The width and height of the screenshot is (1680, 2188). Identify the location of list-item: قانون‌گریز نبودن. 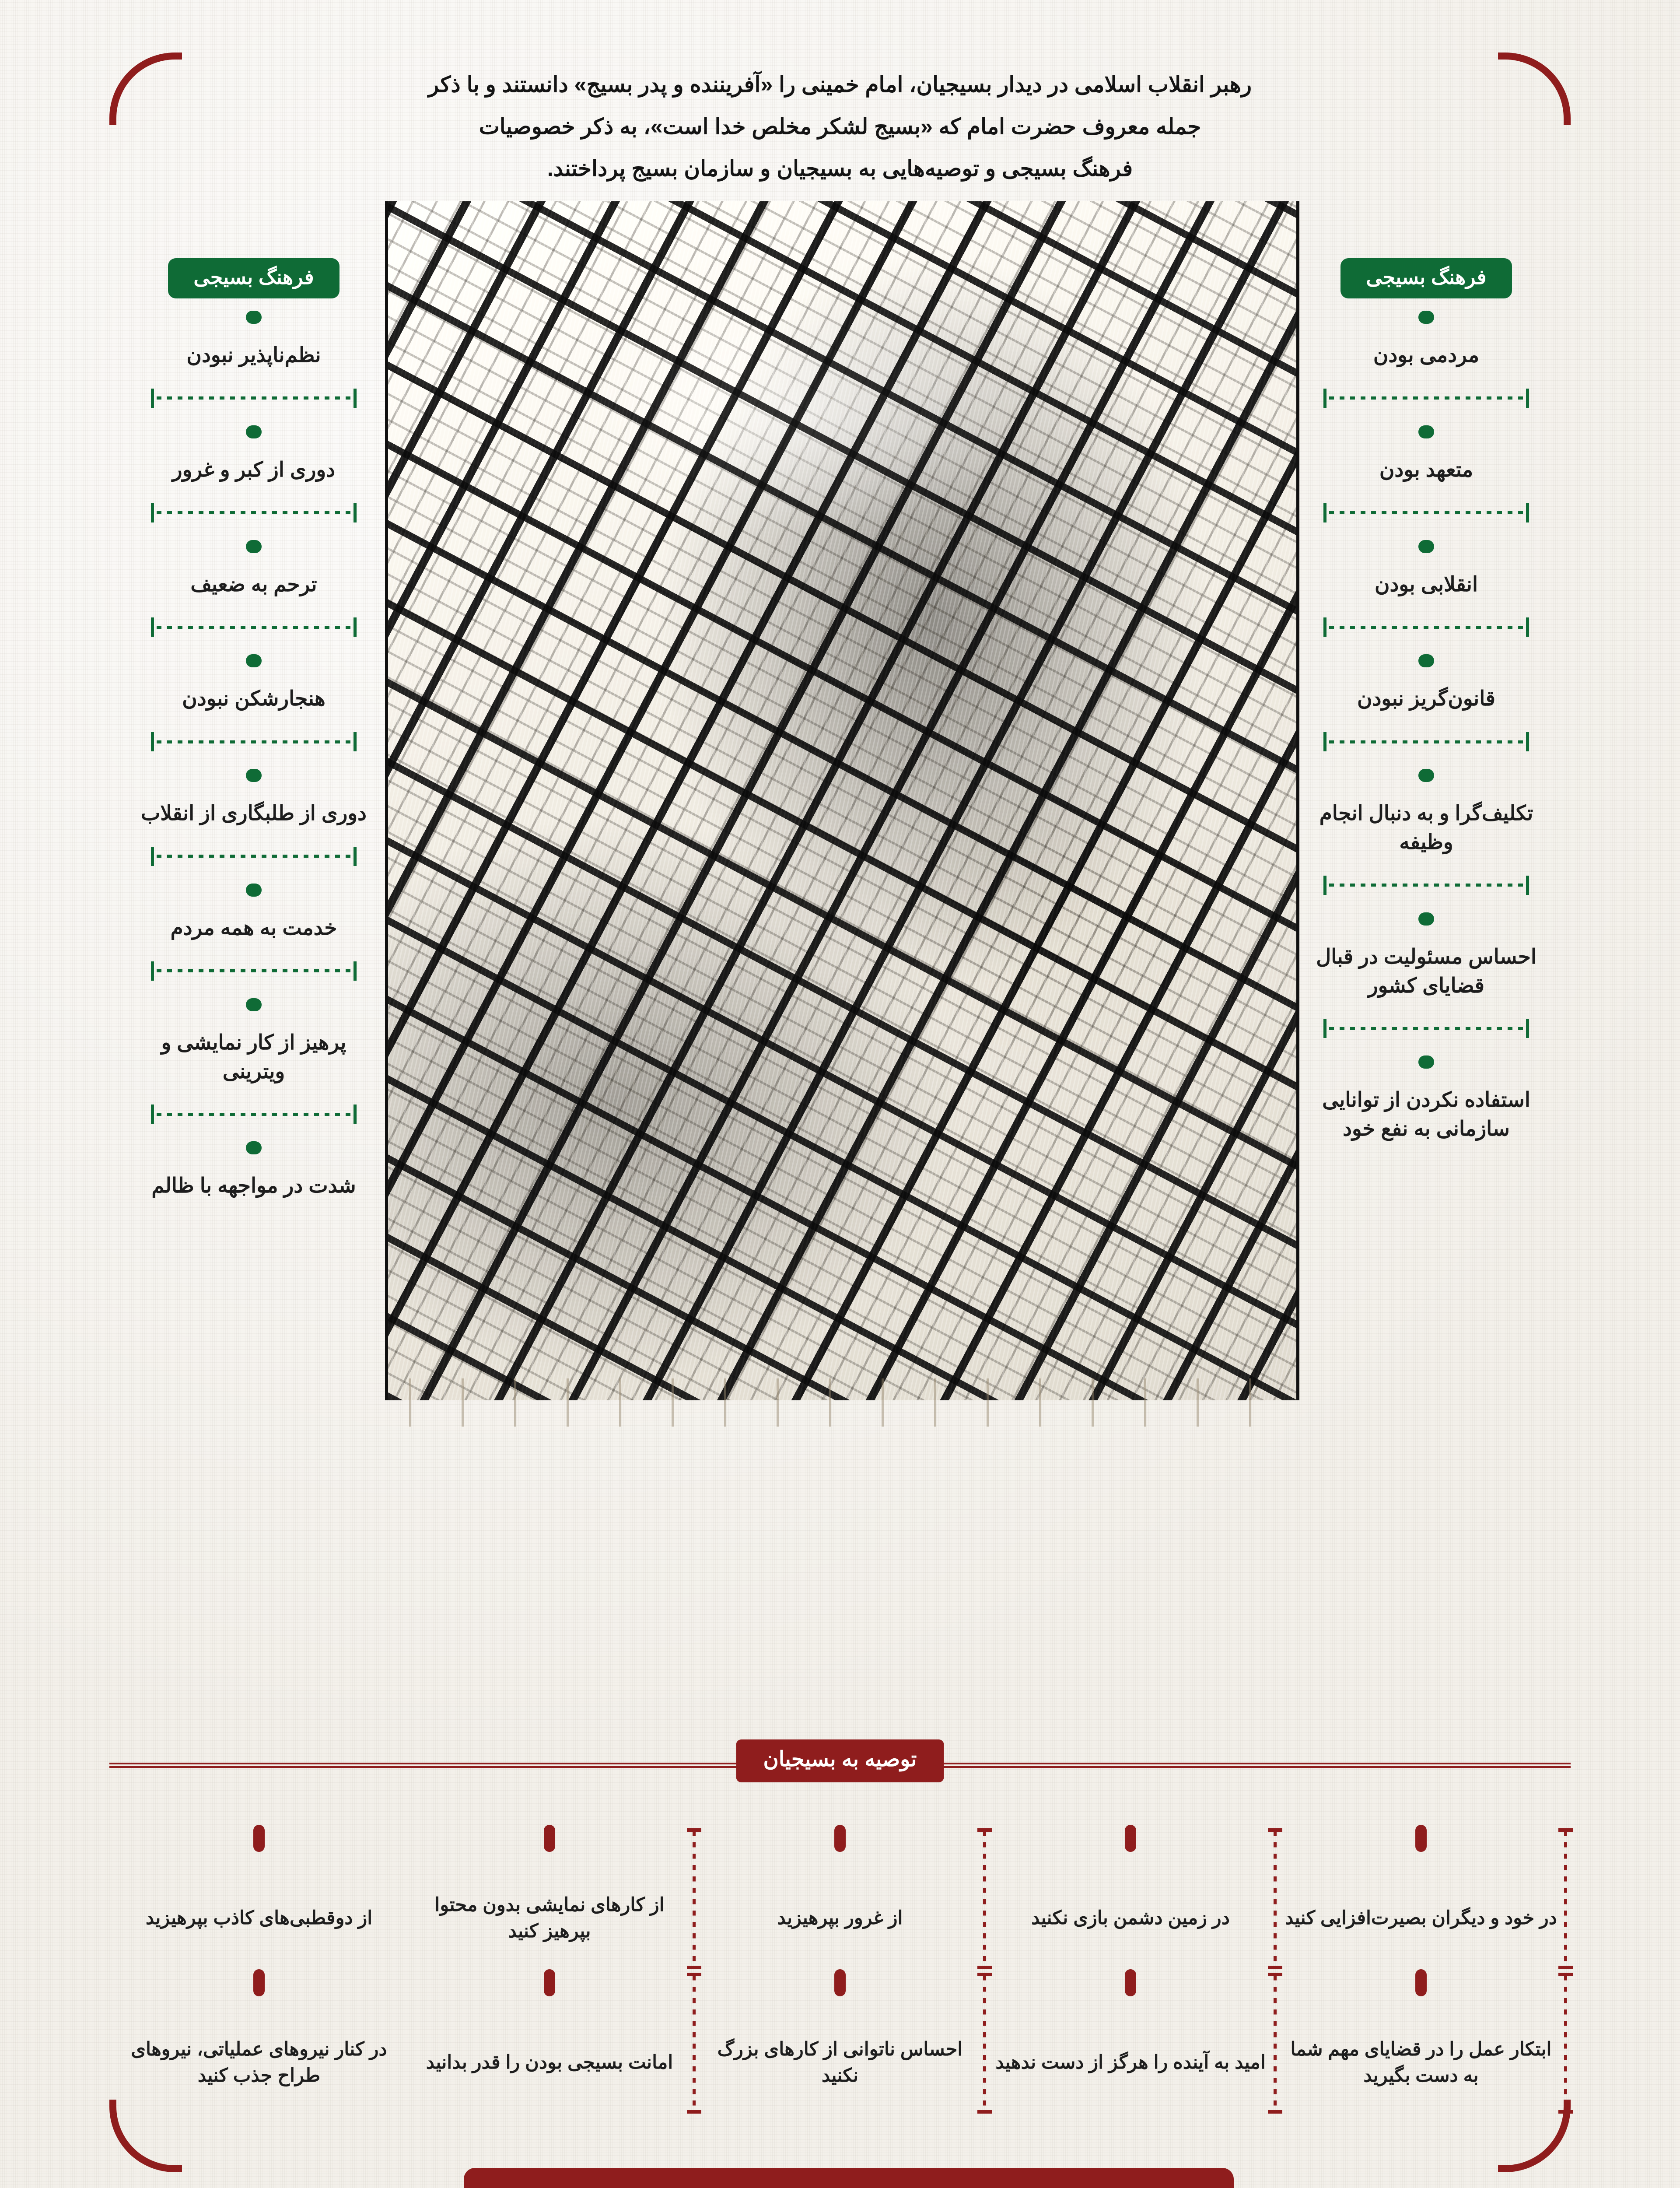
(1426, 684).